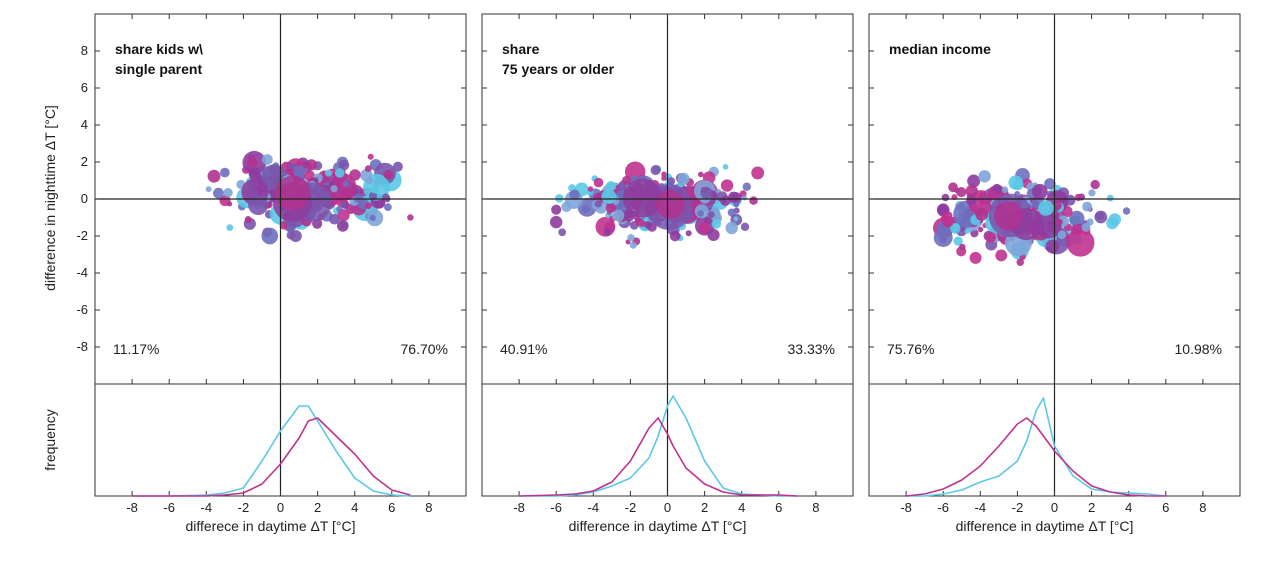 This screenshot has height=563, width=1262. What do you see at coordinates (657, 205) in the screenshot?
I see `scatter-points` at bounding box center [657, 205].